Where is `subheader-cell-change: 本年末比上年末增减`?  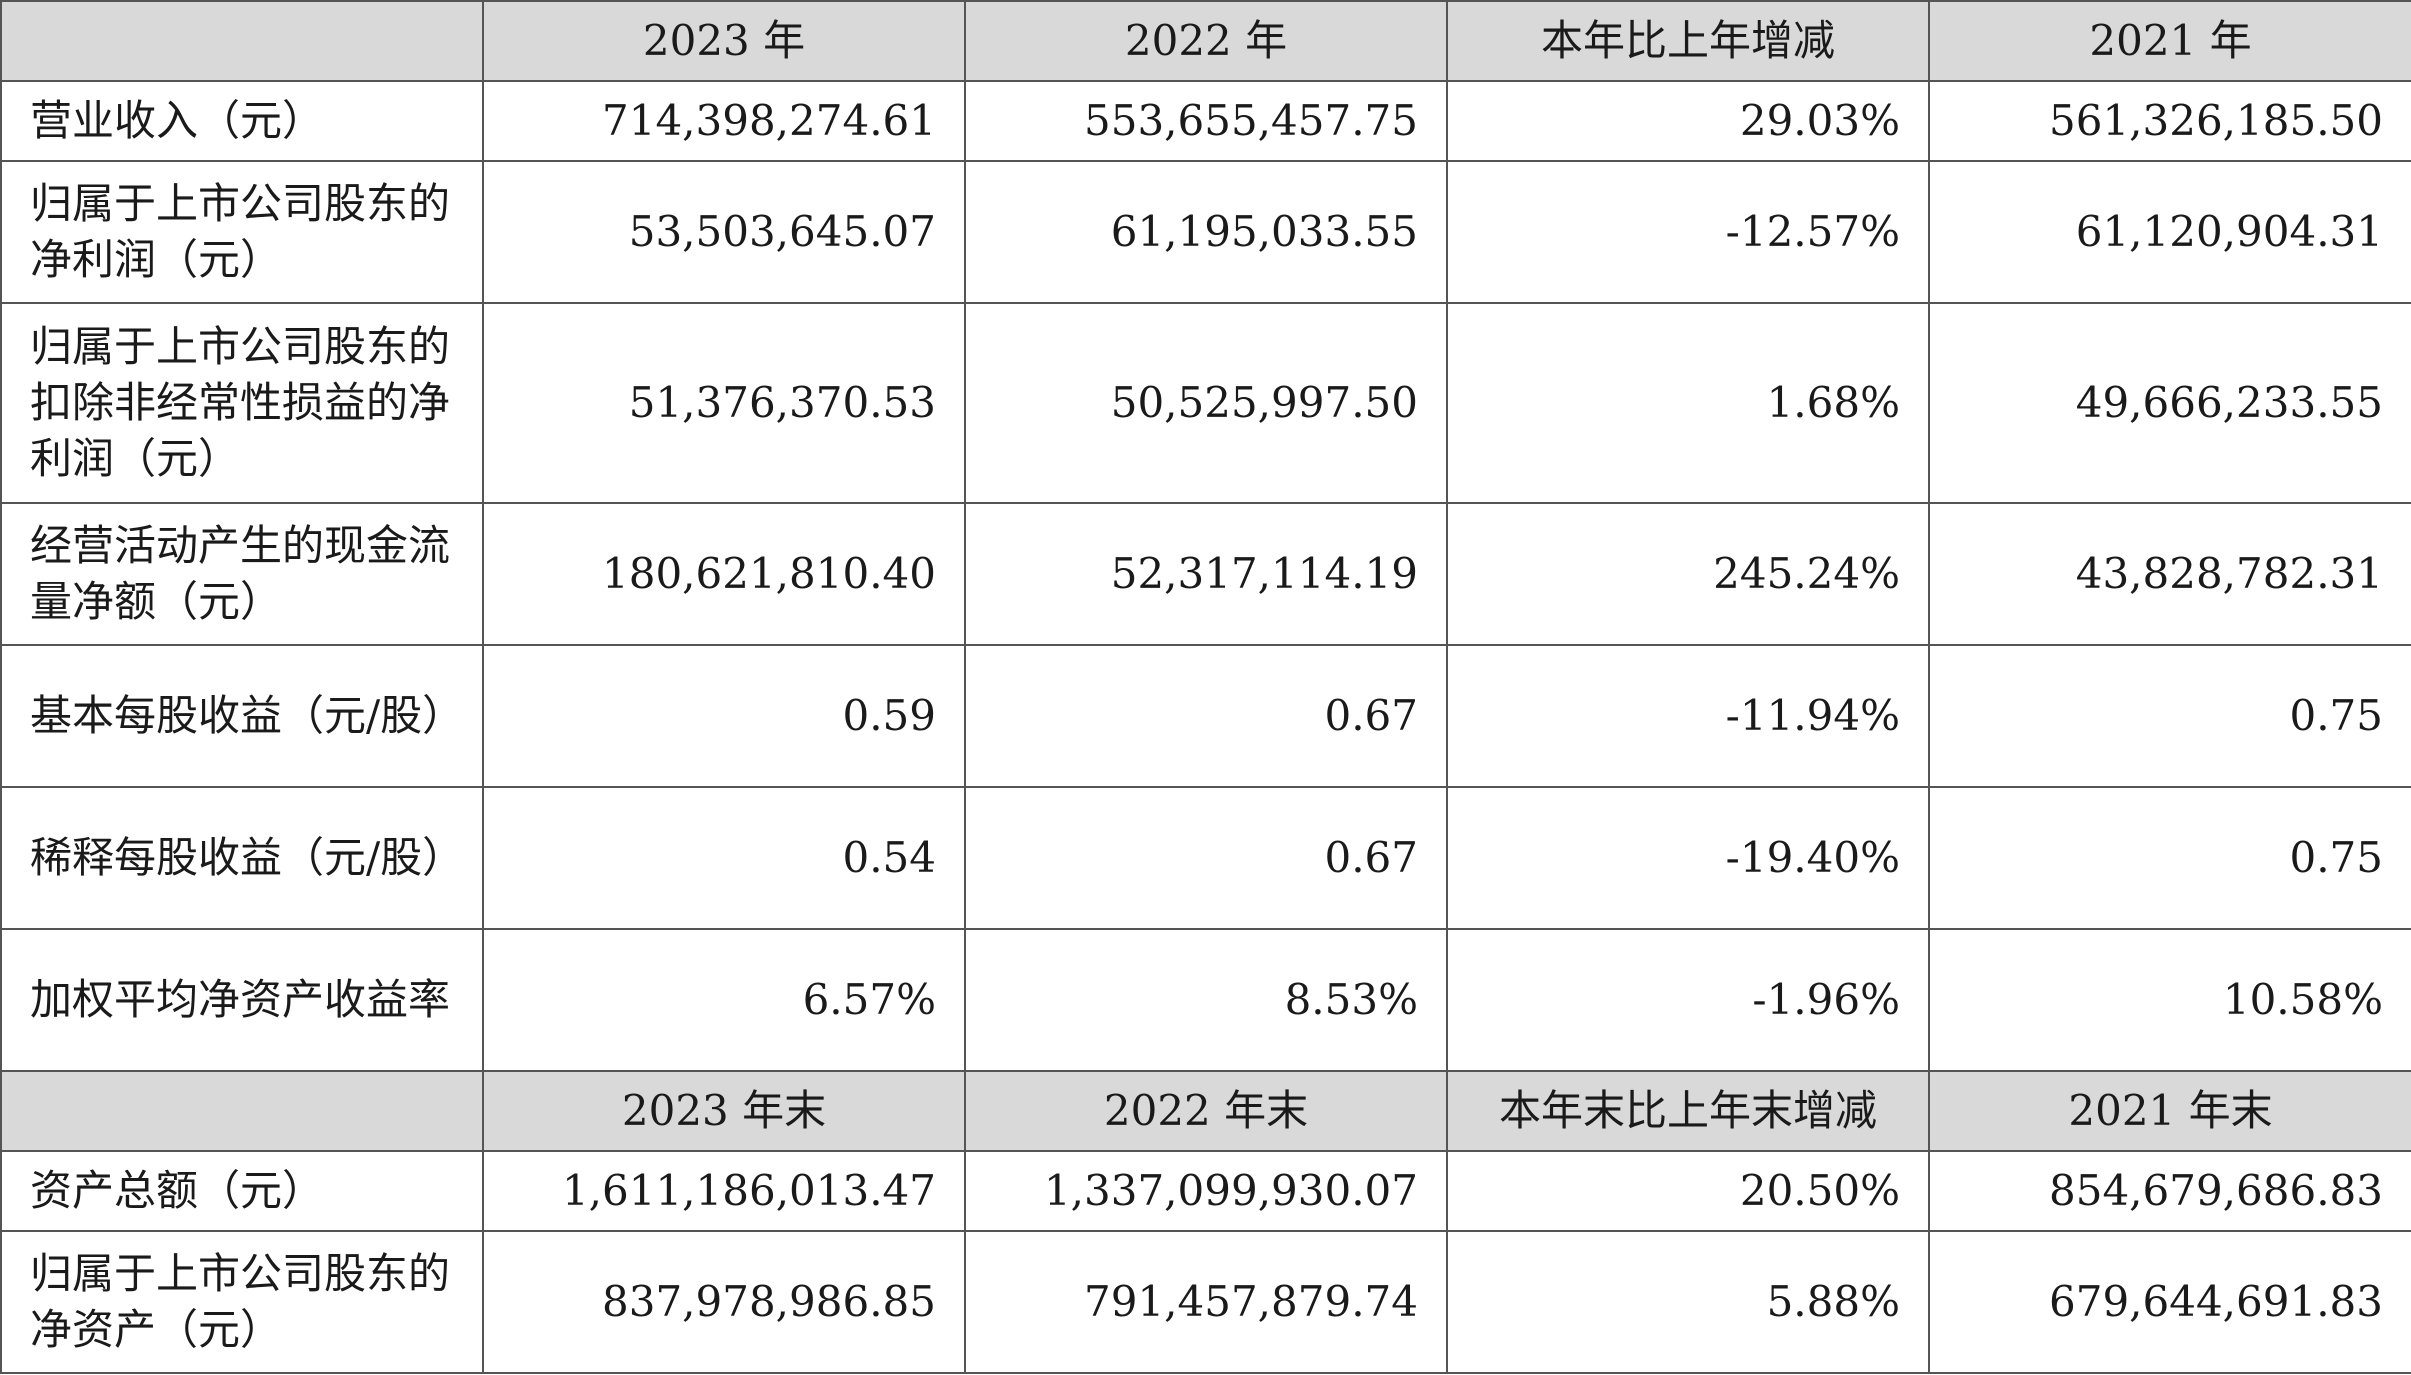 subheader-cell-change: 本年末比上年末增减 is located at coordinates (1688, 1111).